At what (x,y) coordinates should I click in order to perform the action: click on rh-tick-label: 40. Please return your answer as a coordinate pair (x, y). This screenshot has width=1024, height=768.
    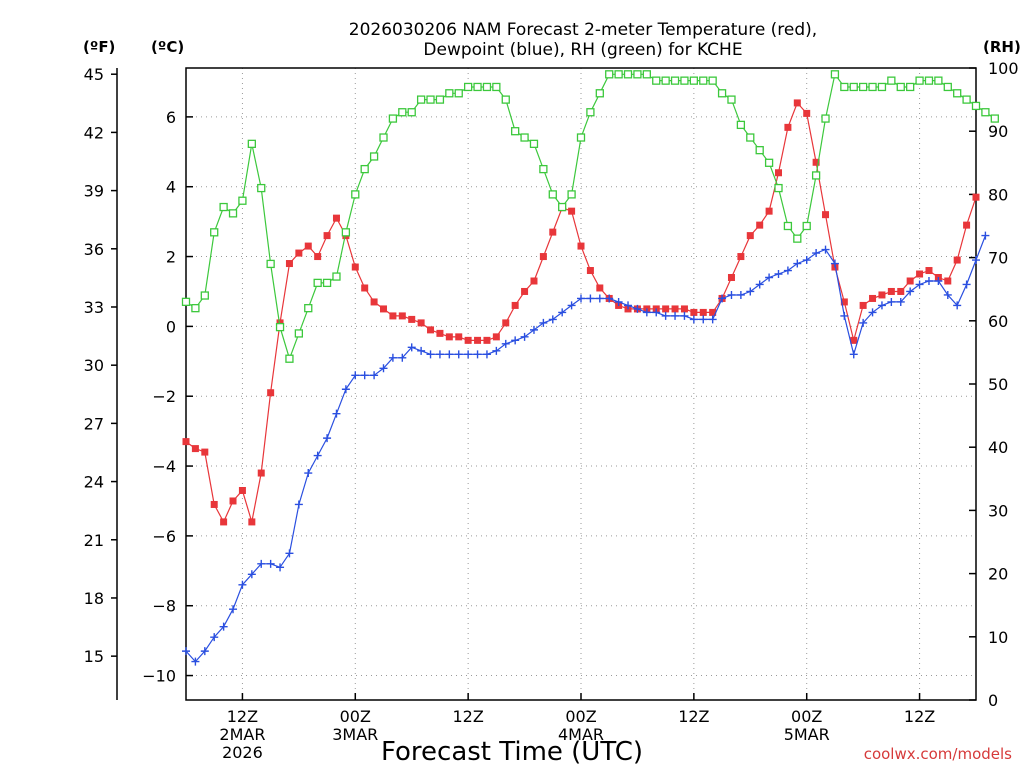
    Looking at the image, I should click on (998, 447).